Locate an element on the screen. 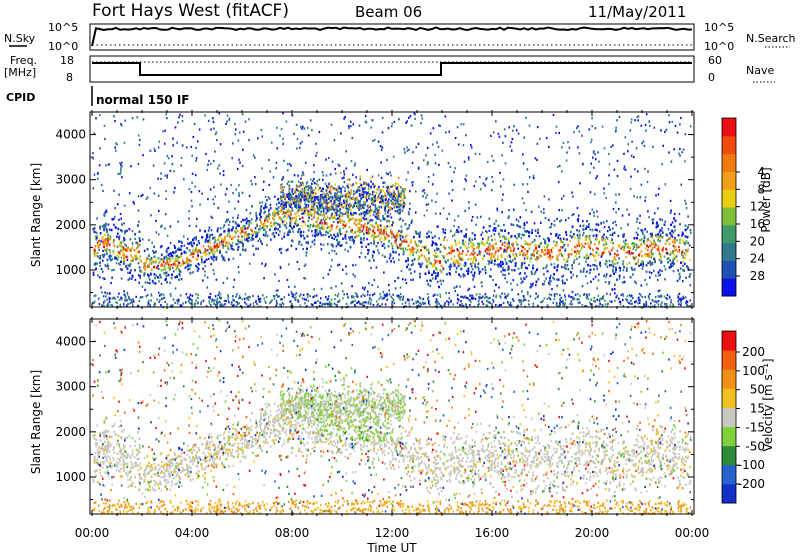 This screenshot has height=554, width=800. nave-tick-bottom: 0 is located at coordinates (711, 77).